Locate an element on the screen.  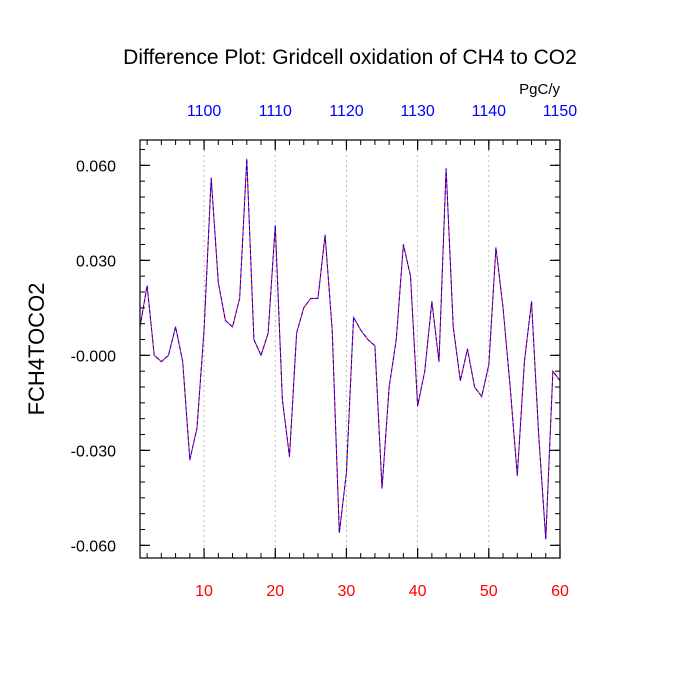
x-tick-label-bottom: 20 is located at coordinates (275, 591).